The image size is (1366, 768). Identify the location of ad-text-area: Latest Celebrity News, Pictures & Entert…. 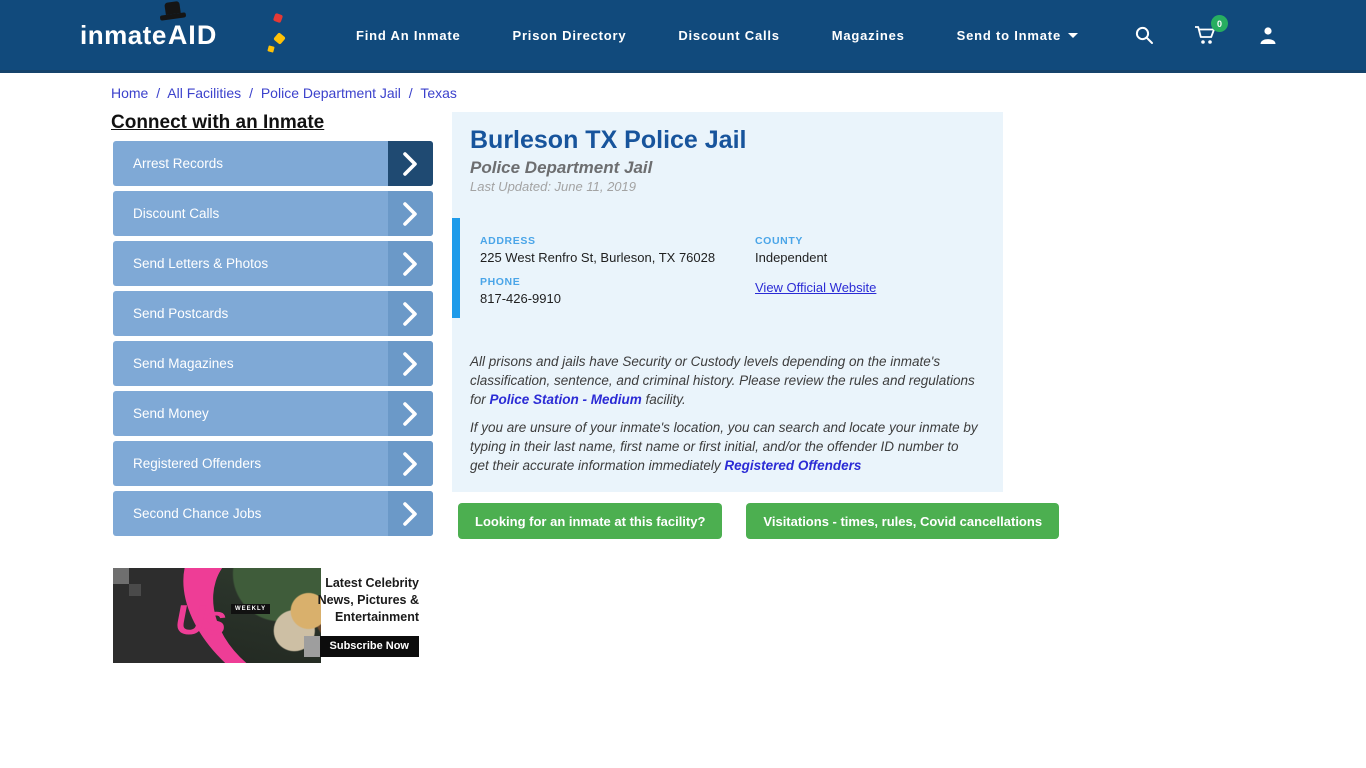
(368, 615).